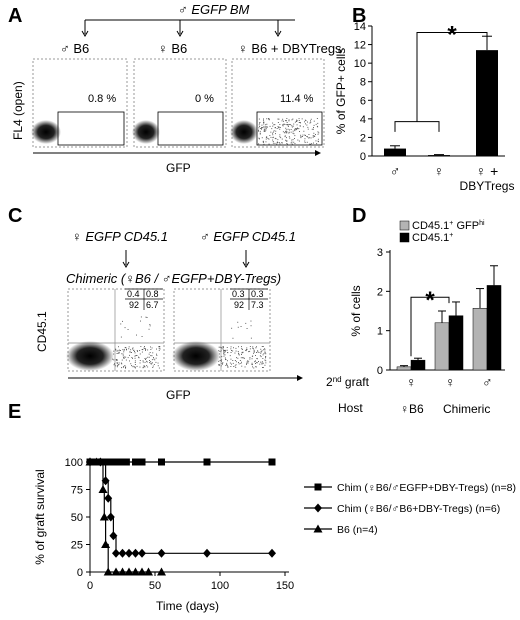 This screenshot has height=620, width=520. What do you see at coordinates (142, 571) in the screenshot?
I see `triangle-marker` at bounding box center [142, 571].